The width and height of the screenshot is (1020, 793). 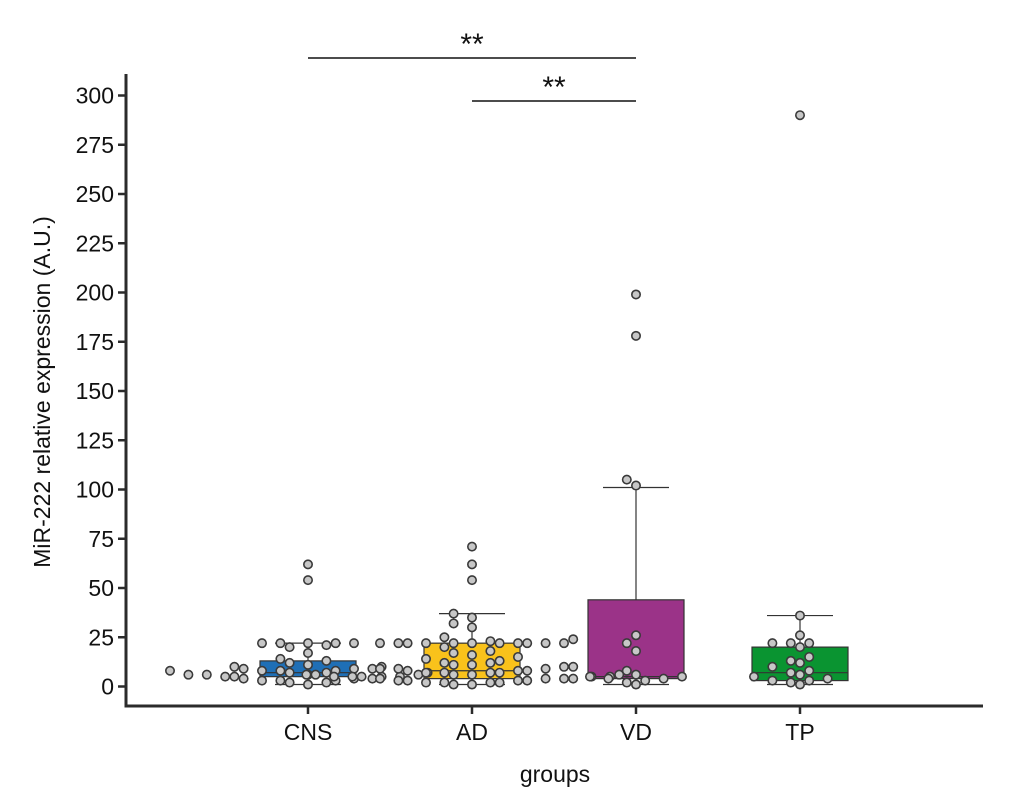 What do you see at coordinates (95, 96) in the screenshot?
I see `y-tick-label: 300` at bounding box center [95, 96].